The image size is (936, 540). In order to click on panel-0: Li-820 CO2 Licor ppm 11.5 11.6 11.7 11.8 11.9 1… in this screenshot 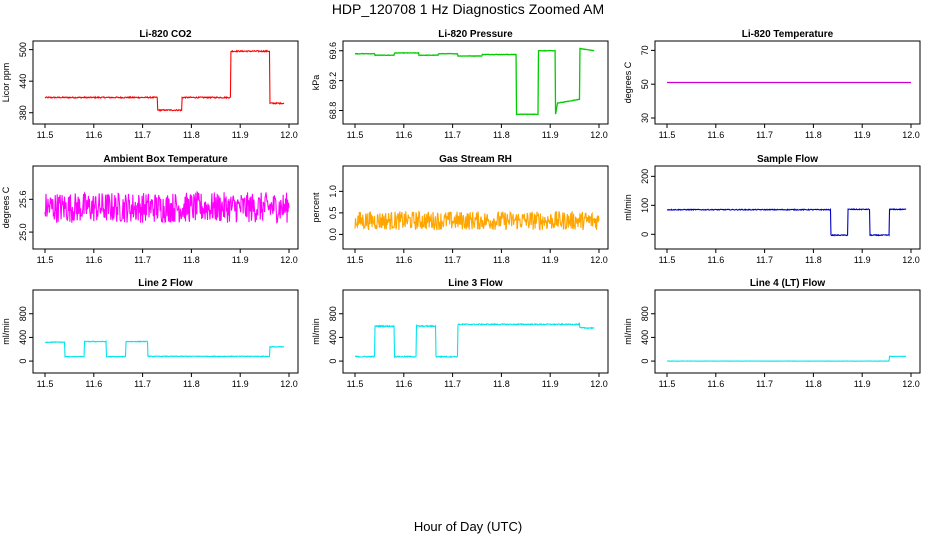, I will do `click(150, 84)`.